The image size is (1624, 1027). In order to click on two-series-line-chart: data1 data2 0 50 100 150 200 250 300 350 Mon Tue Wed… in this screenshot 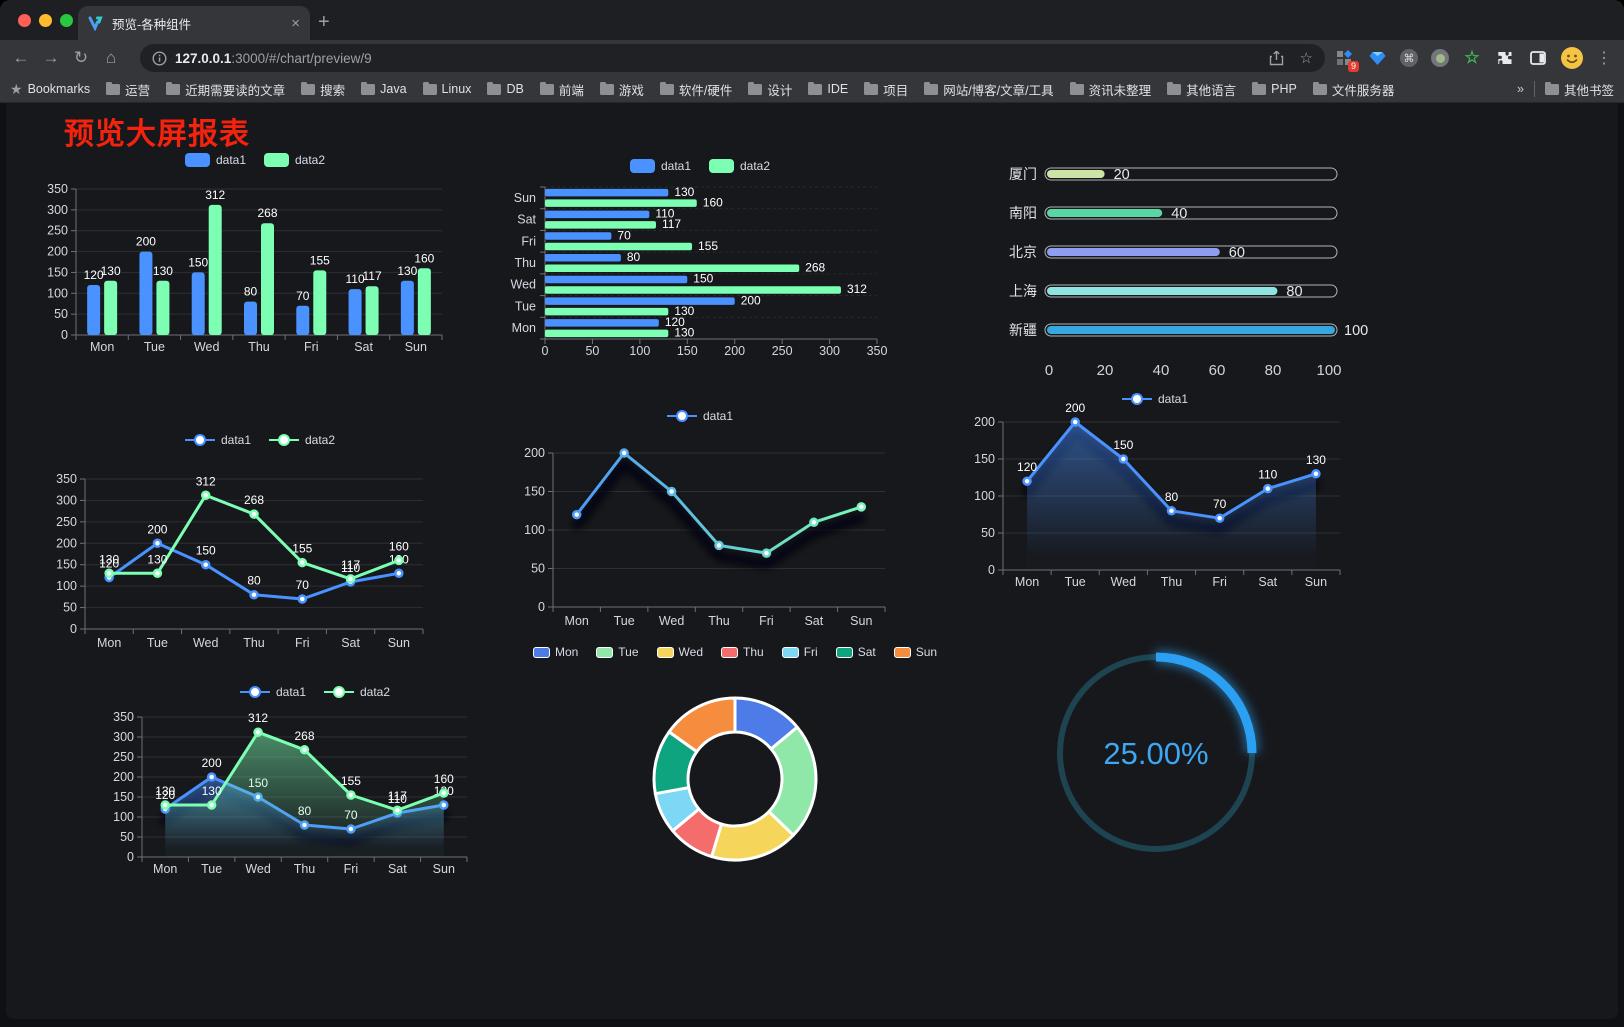, I will do `click(260, 543)`.